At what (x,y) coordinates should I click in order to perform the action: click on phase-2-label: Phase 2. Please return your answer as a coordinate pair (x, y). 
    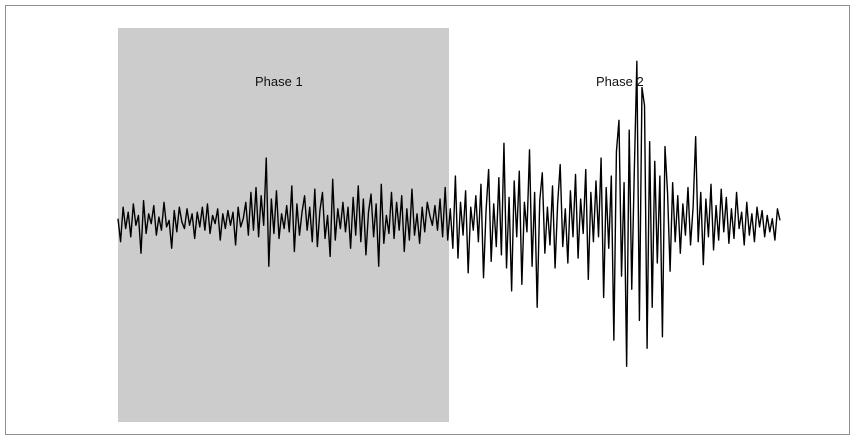
    Looking at the image, I should click on (620, 81).